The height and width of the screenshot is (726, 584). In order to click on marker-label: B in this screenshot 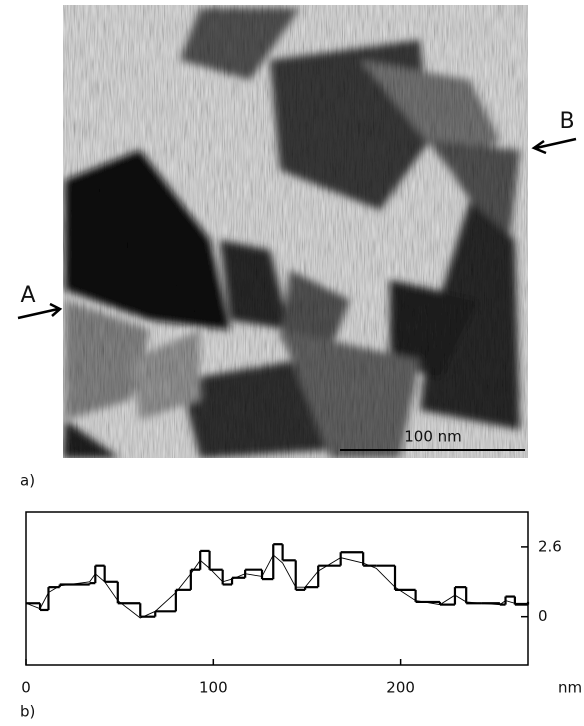, I will do `click(566, 121)`.